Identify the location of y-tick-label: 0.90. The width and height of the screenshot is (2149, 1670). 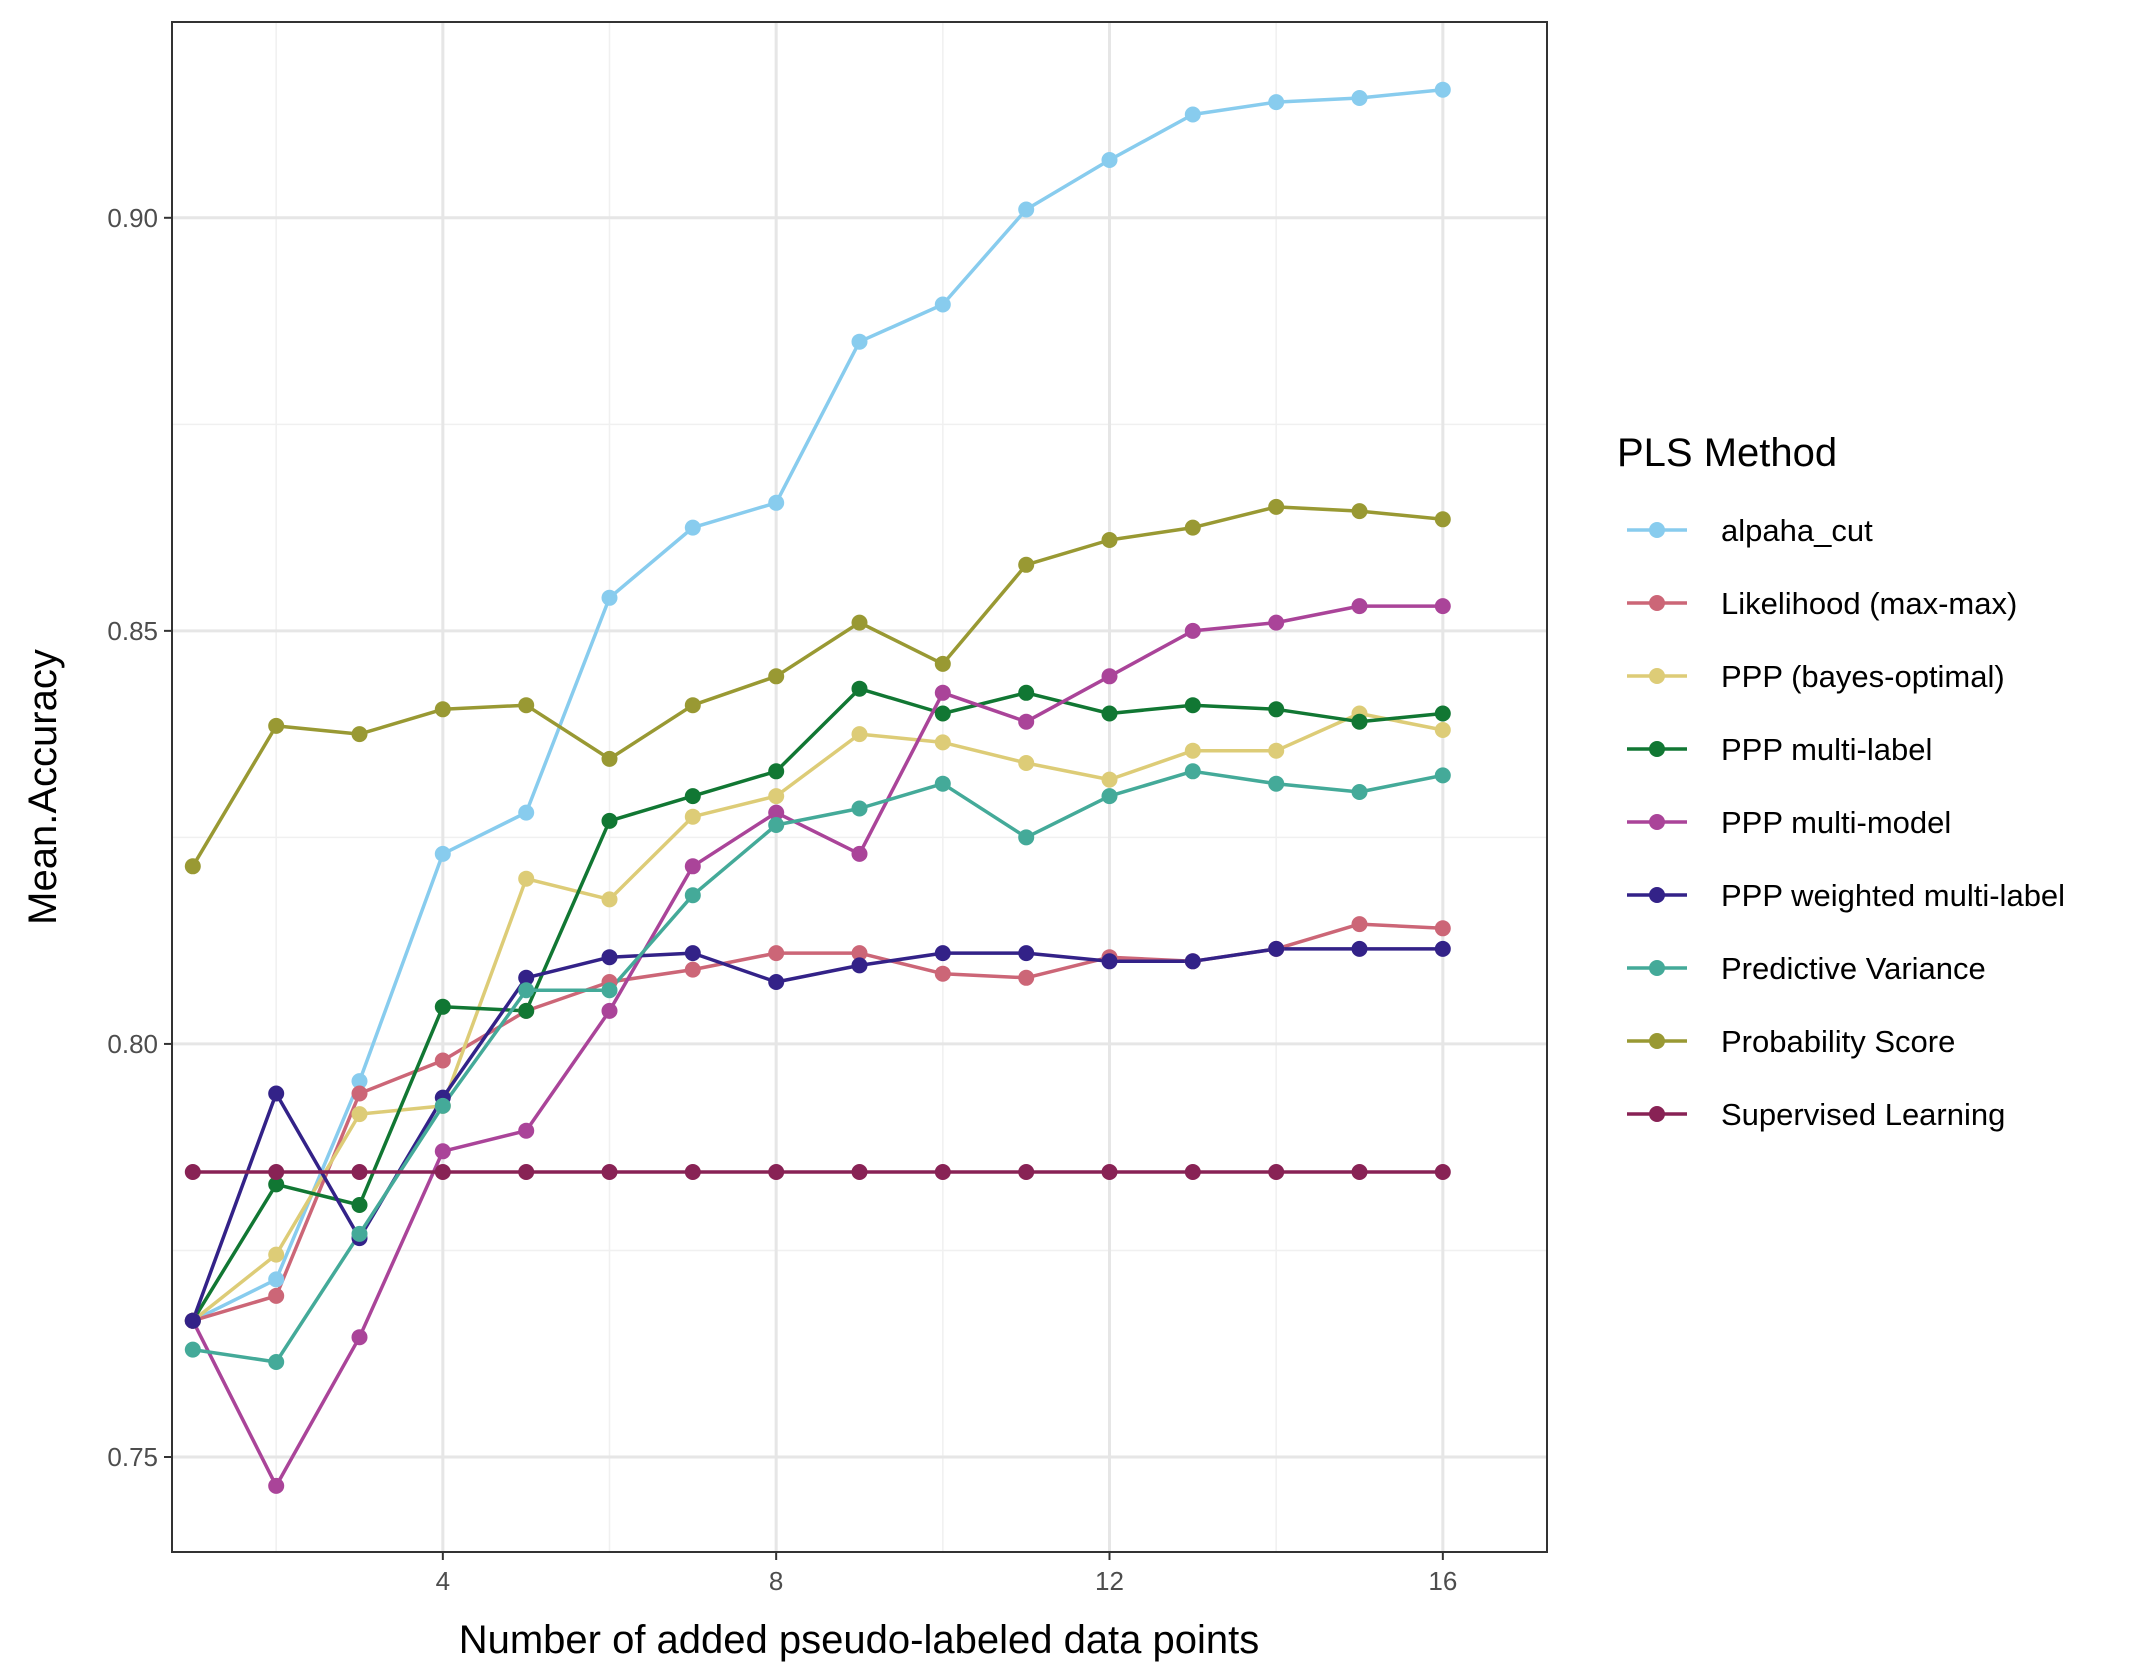
(132, 218).